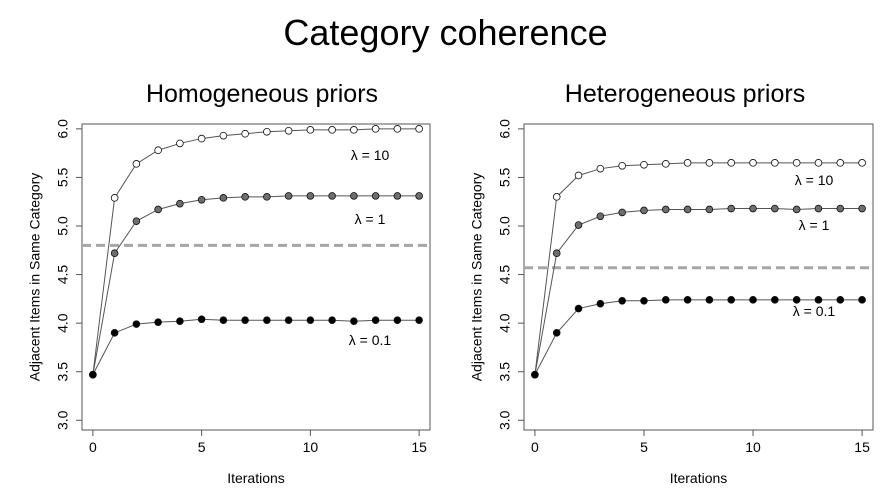  I want to click on series-label-lambda-10: λ = 10, so click(814, 180).